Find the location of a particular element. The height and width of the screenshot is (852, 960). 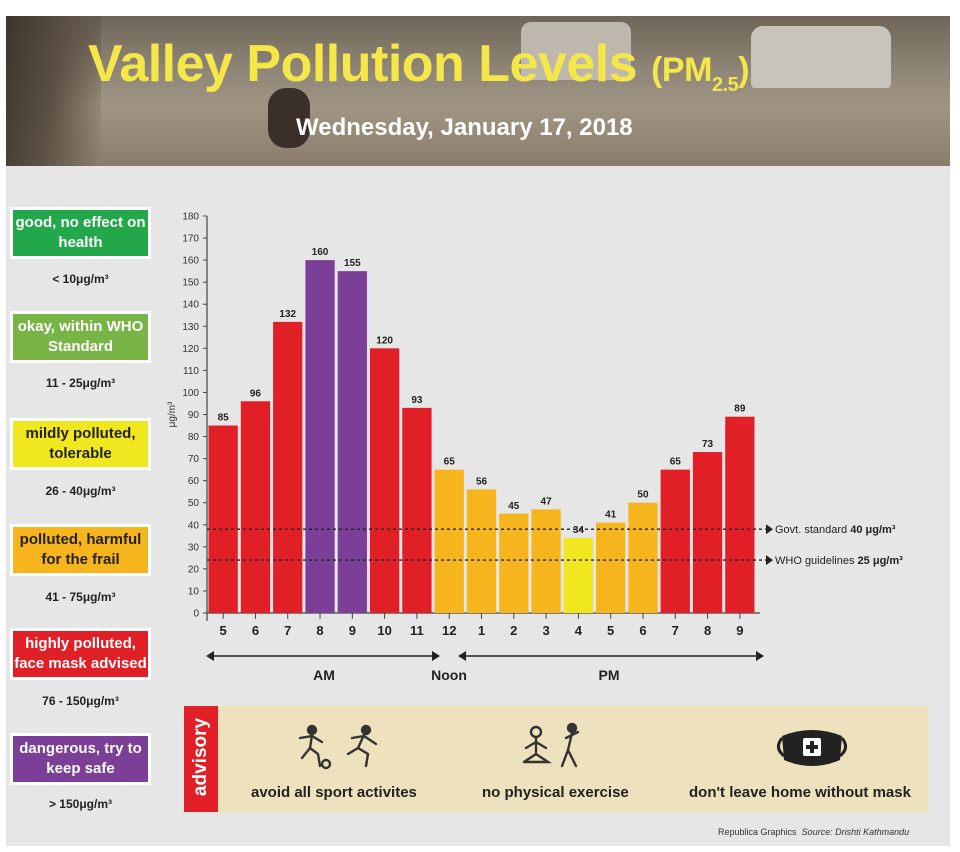

legend-label: mildly polluted, tolerable is located at coordinates (80, 443).